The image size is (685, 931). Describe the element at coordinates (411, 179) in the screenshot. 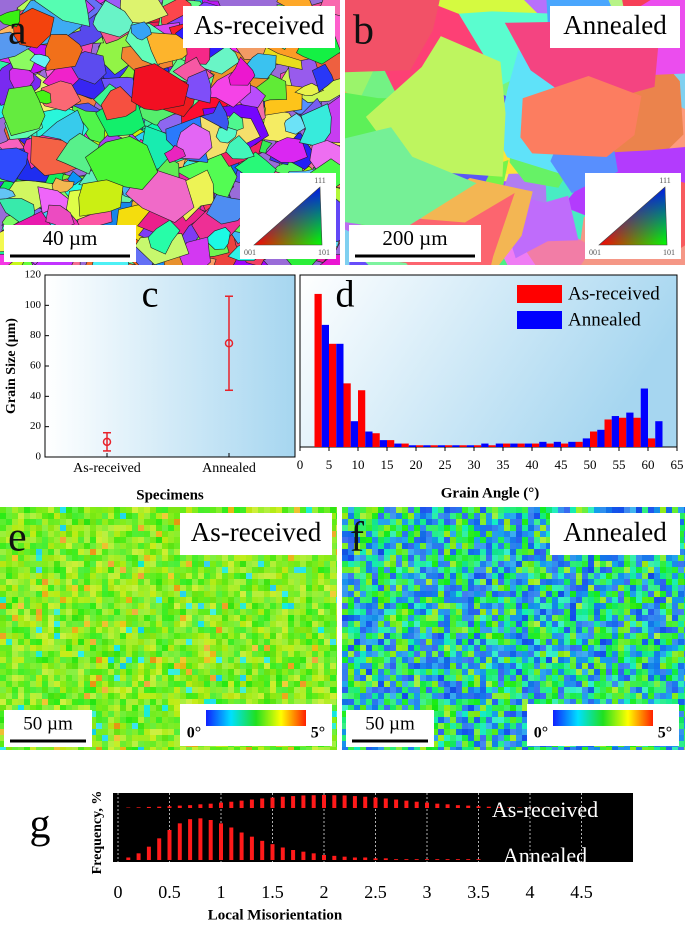

I see `grain` at that location.